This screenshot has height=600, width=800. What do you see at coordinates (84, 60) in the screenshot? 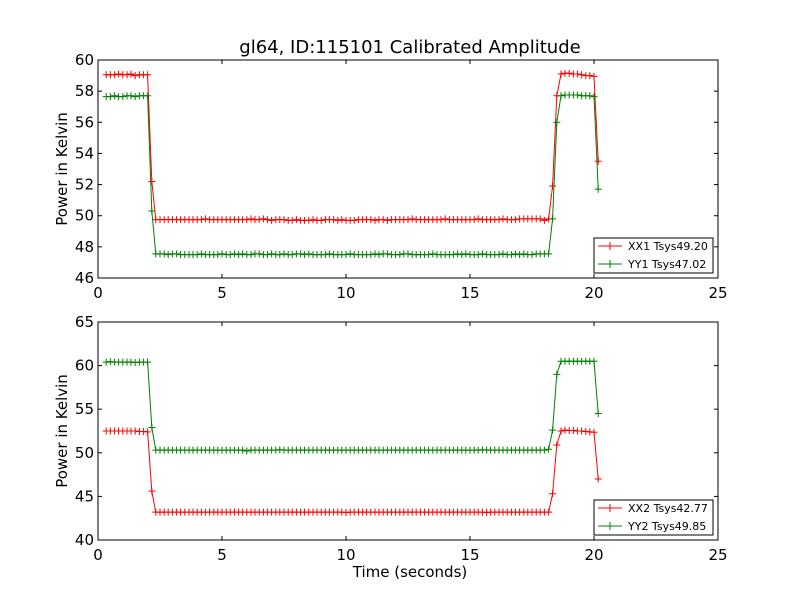
I see `top-y-tick-label: 60` at bounding box center [84, 60].